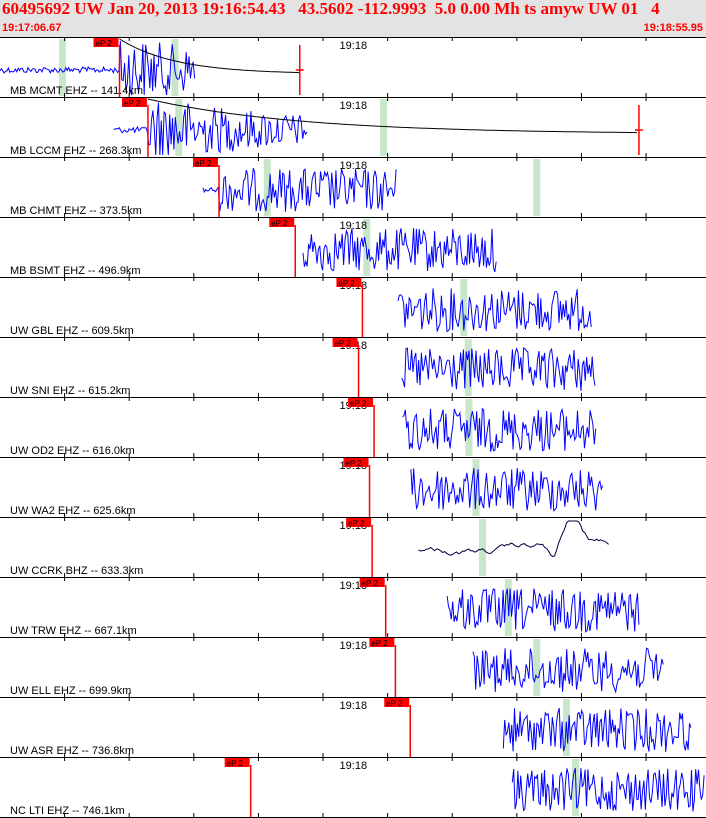  Describe the element at coordinates (72, 451) in the screenshot. I see `station-label: UW OD2 EHZ -- 616.0km` at that location.